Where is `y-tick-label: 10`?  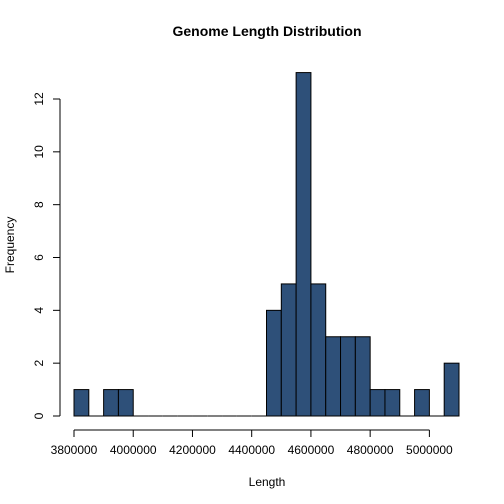
y-tick-label: 10 is located at coordinates (39, 152).